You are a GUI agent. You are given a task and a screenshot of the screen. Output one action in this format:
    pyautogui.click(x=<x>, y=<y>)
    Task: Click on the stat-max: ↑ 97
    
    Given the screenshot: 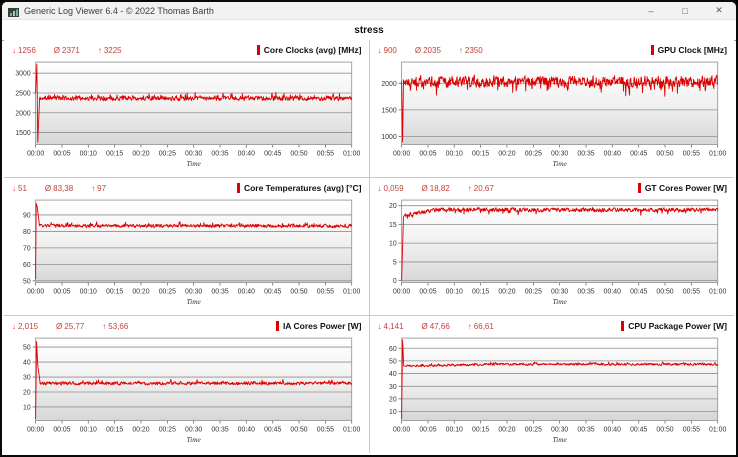 What is the action you would take?
    pyautogui.click(x=98, y=188)
    